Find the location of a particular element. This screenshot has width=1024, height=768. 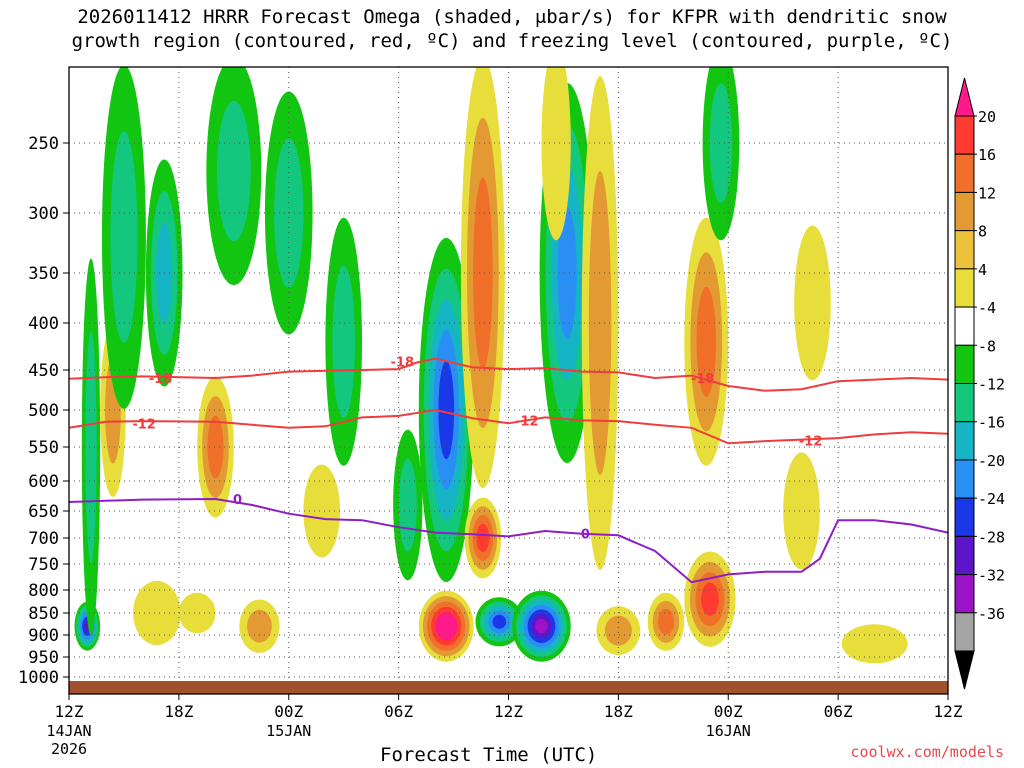

credit-link: coolwx.com/models is located at coordinates (927, 752).